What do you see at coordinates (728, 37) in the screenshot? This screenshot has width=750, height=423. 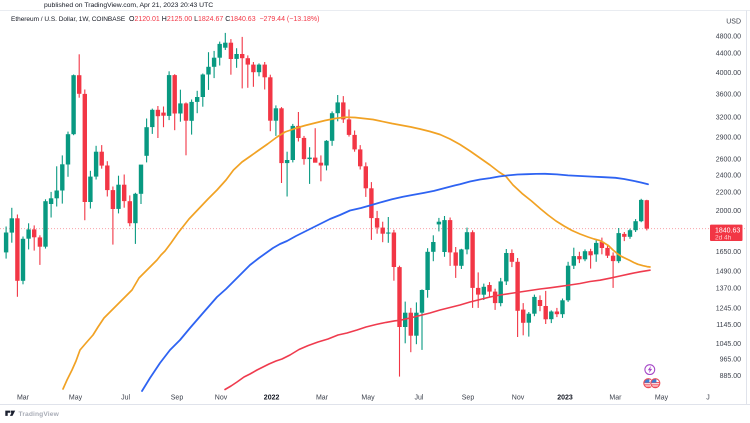 I see `svg-text: 4800.00` at bounding box center [728, 37].